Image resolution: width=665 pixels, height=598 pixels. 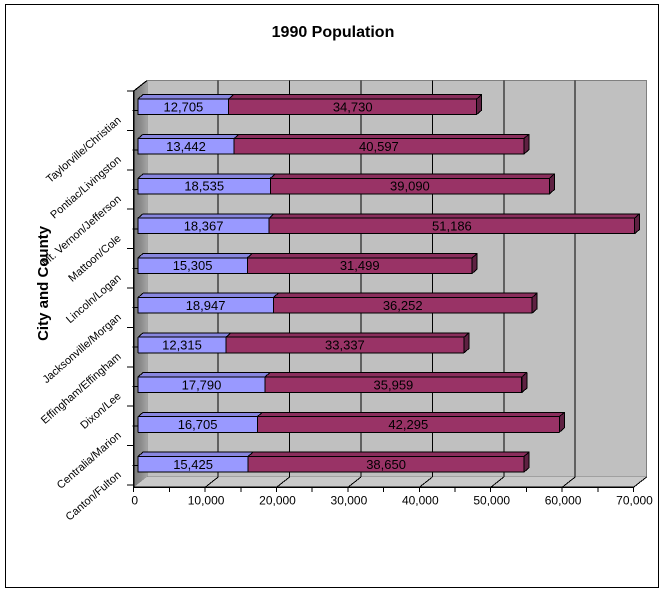 What do you see at coordinates (491, 500) in the screenshot?
I see `svg-text: 50,000` at bounding box center [491, 500].